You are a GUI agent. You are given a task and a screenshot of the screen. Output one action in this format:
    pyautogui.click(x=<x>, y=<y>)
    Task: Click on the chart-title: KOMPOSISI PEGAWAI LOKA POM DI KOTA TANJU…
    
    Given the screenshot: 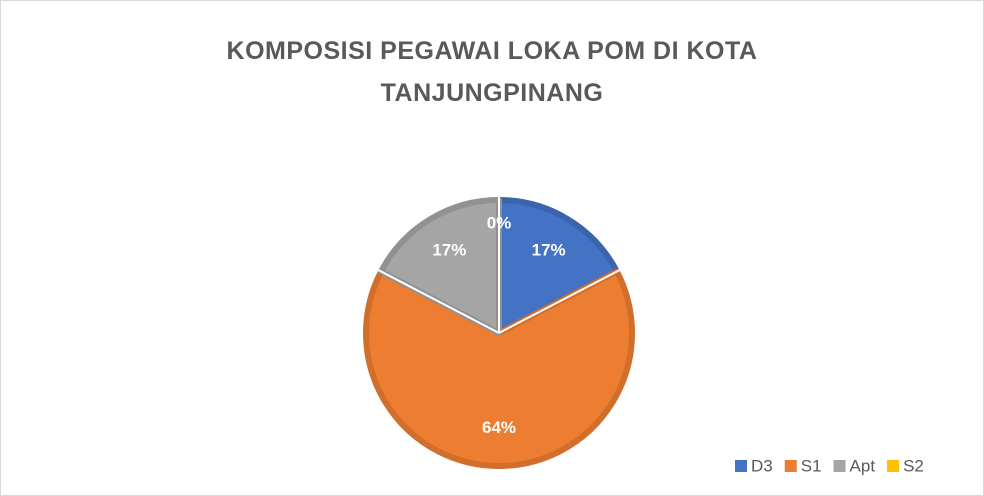 What is the action you would take?
    pyautogui.click(x=492, y=72)
    